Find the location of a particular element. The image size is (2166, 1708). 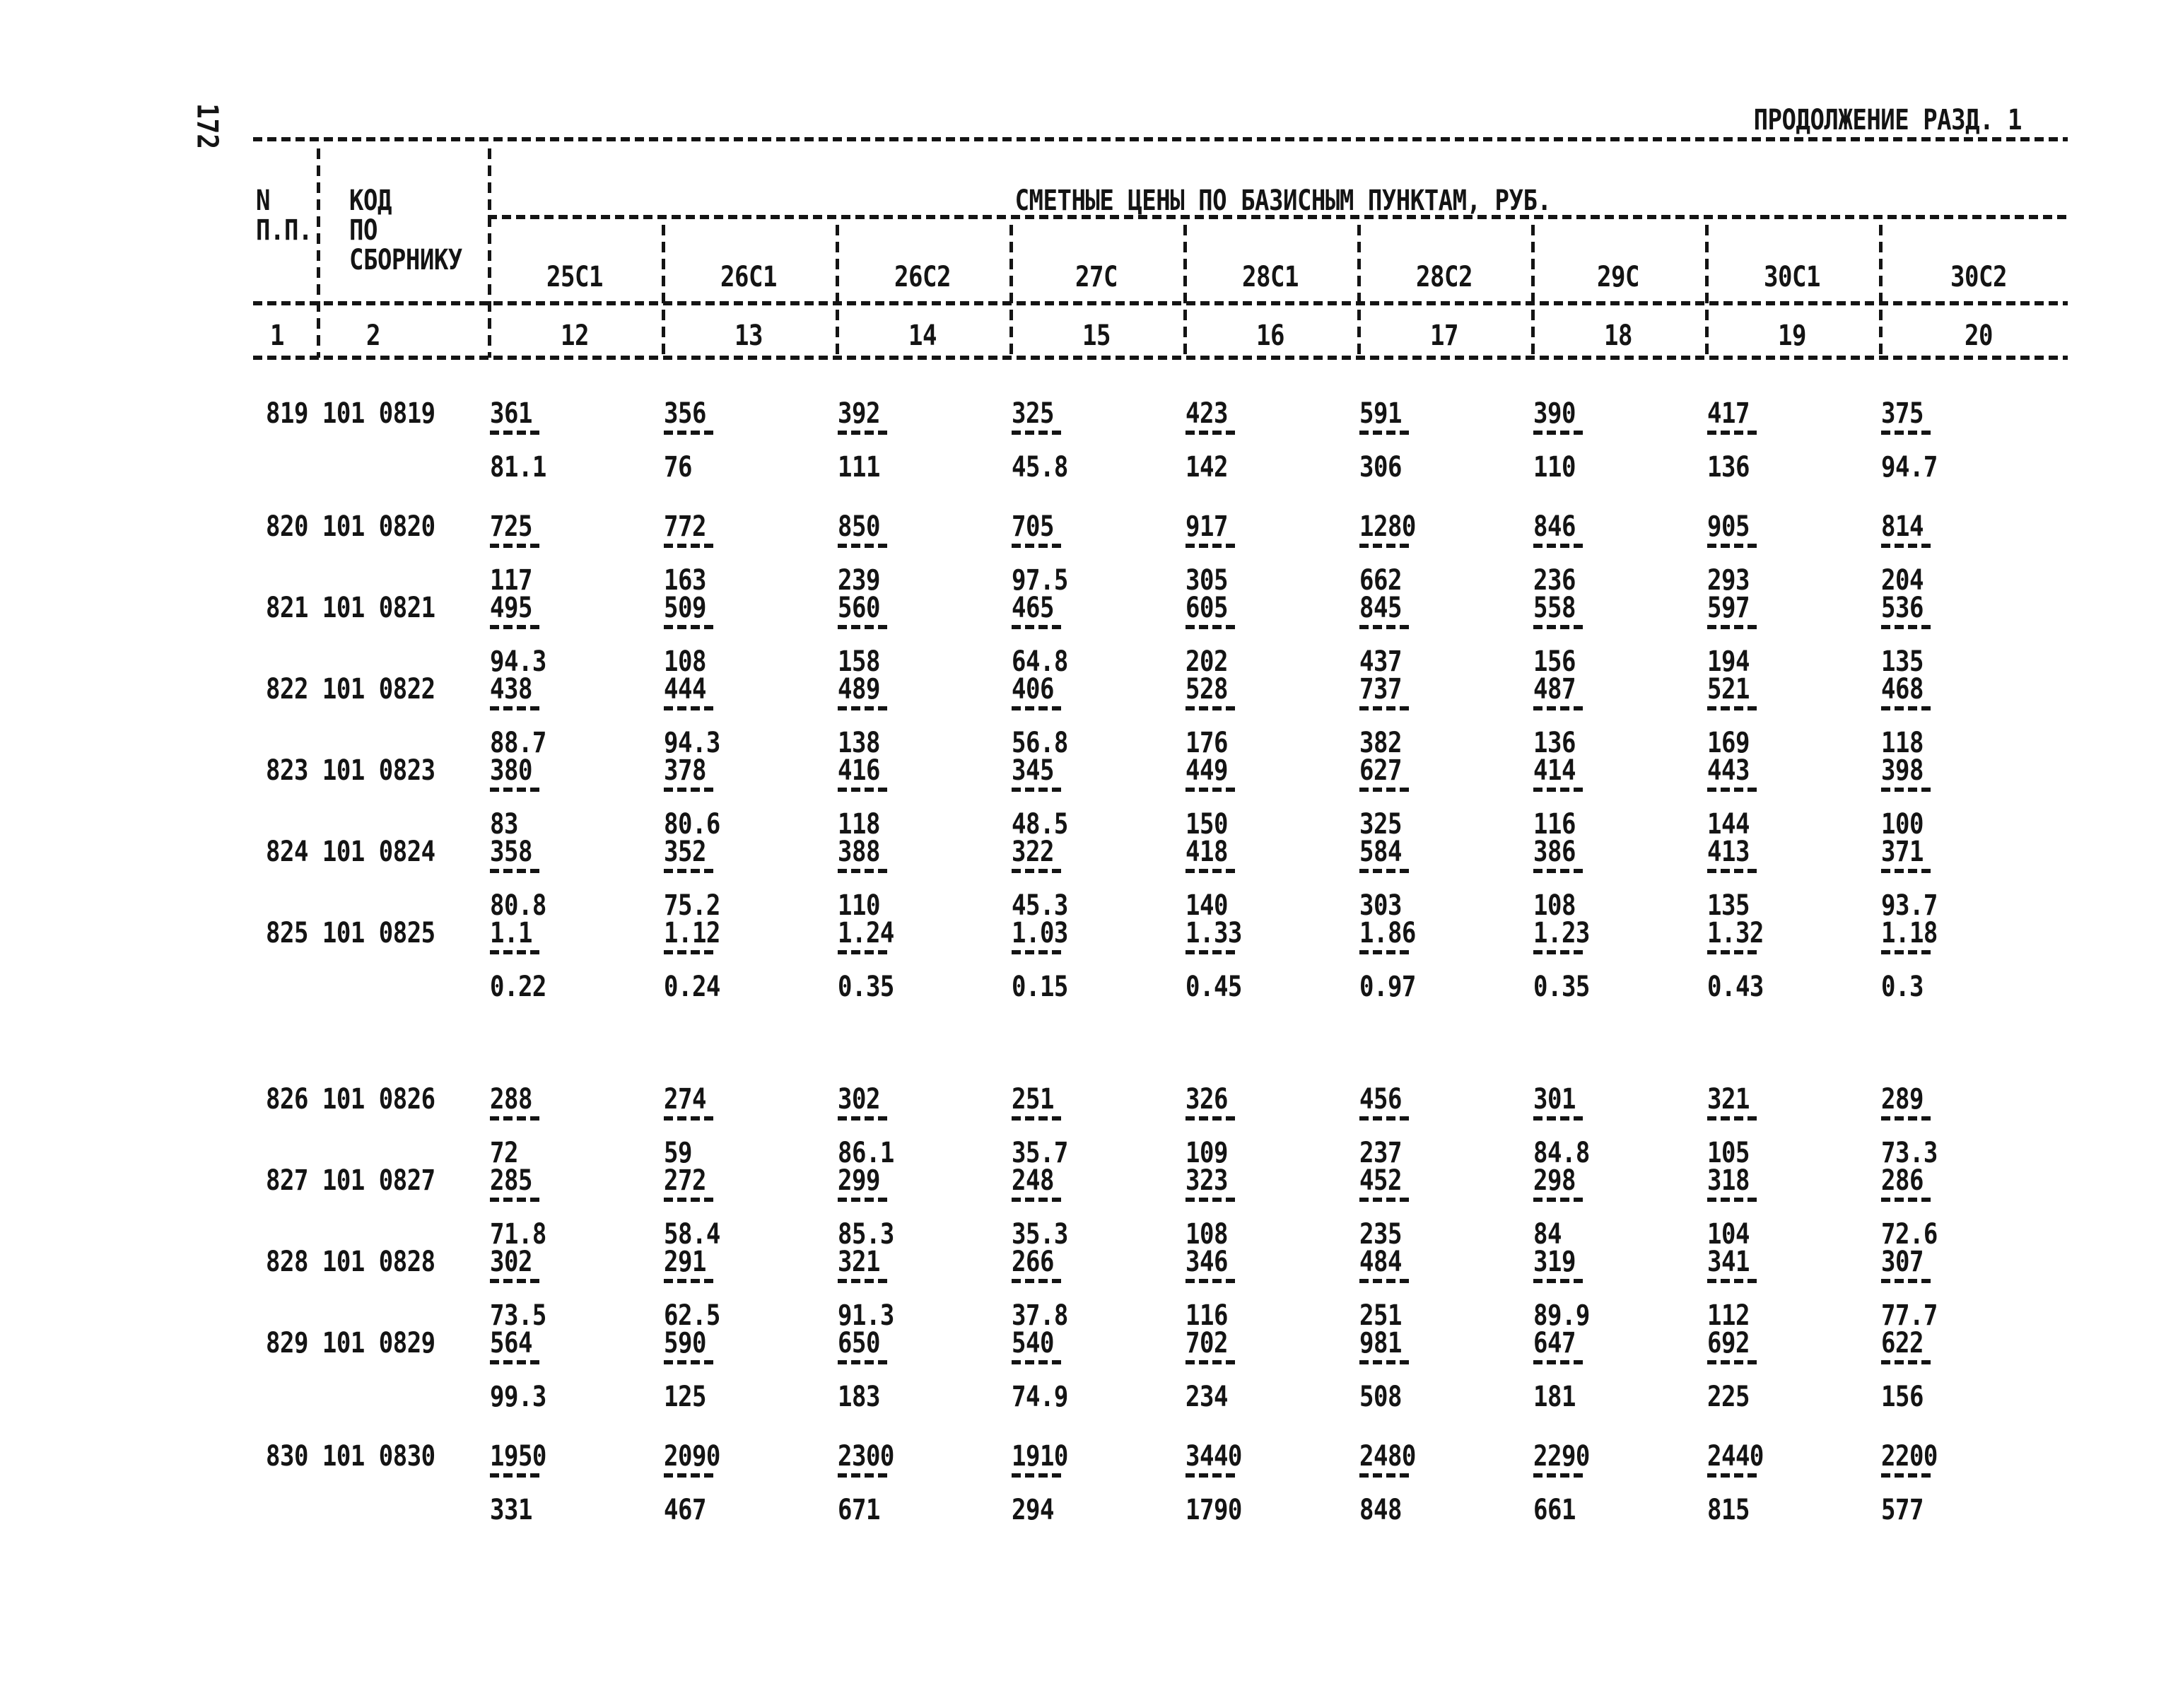

price-numerator: 346 is located at coordinates (1207, 1262).